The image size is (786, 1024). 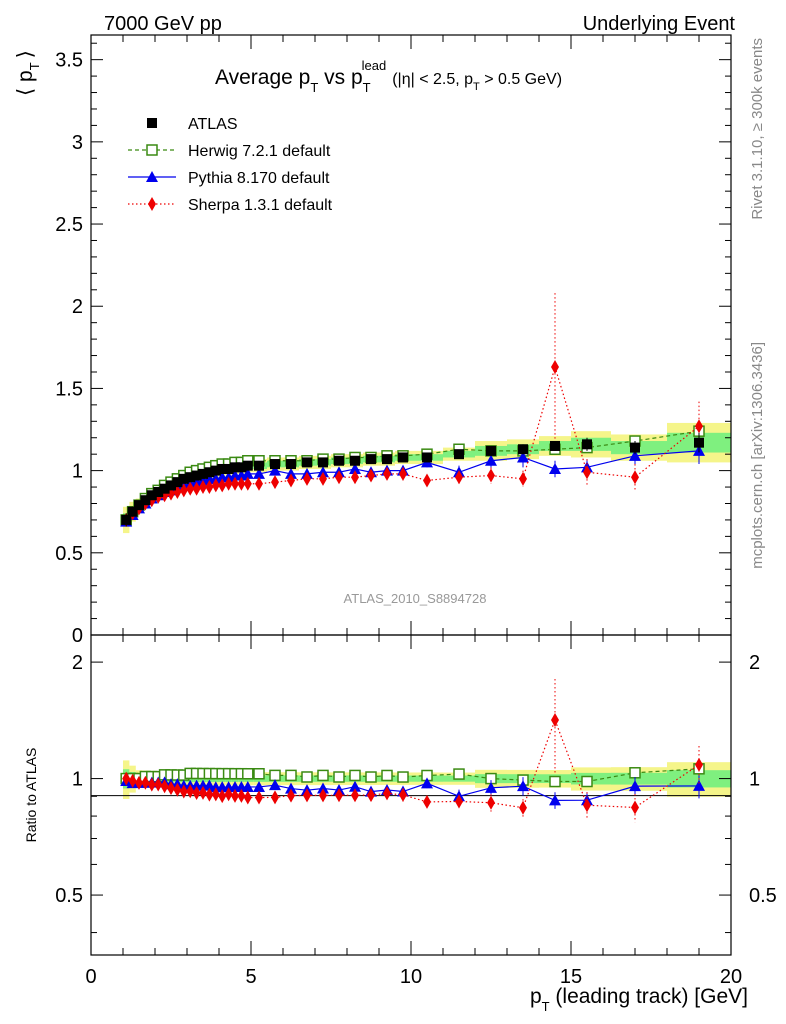 What do you see at coordinates (259, 151) in the screenshot?
I see `legend-herwig-label: Herwig 7.2.1 default` at bounding box center [259, 151].